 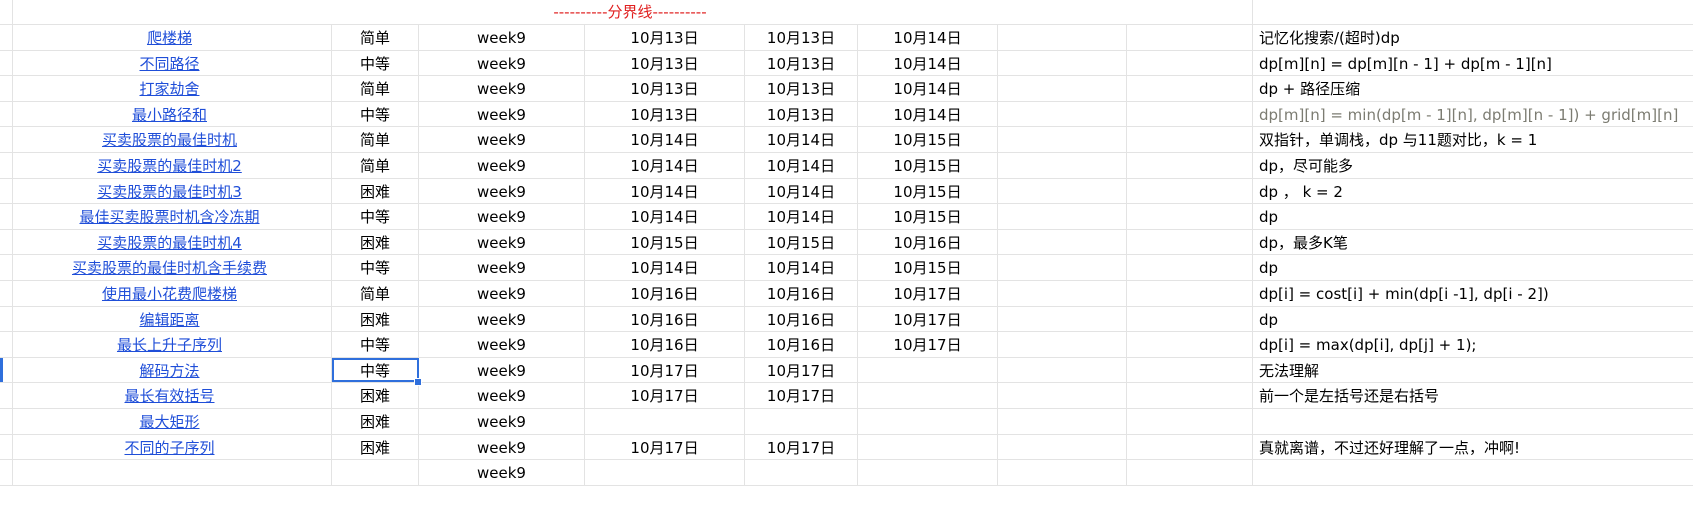 I want to click on cell-problem-title: 爬楼梯, so click(x=170, y=37).